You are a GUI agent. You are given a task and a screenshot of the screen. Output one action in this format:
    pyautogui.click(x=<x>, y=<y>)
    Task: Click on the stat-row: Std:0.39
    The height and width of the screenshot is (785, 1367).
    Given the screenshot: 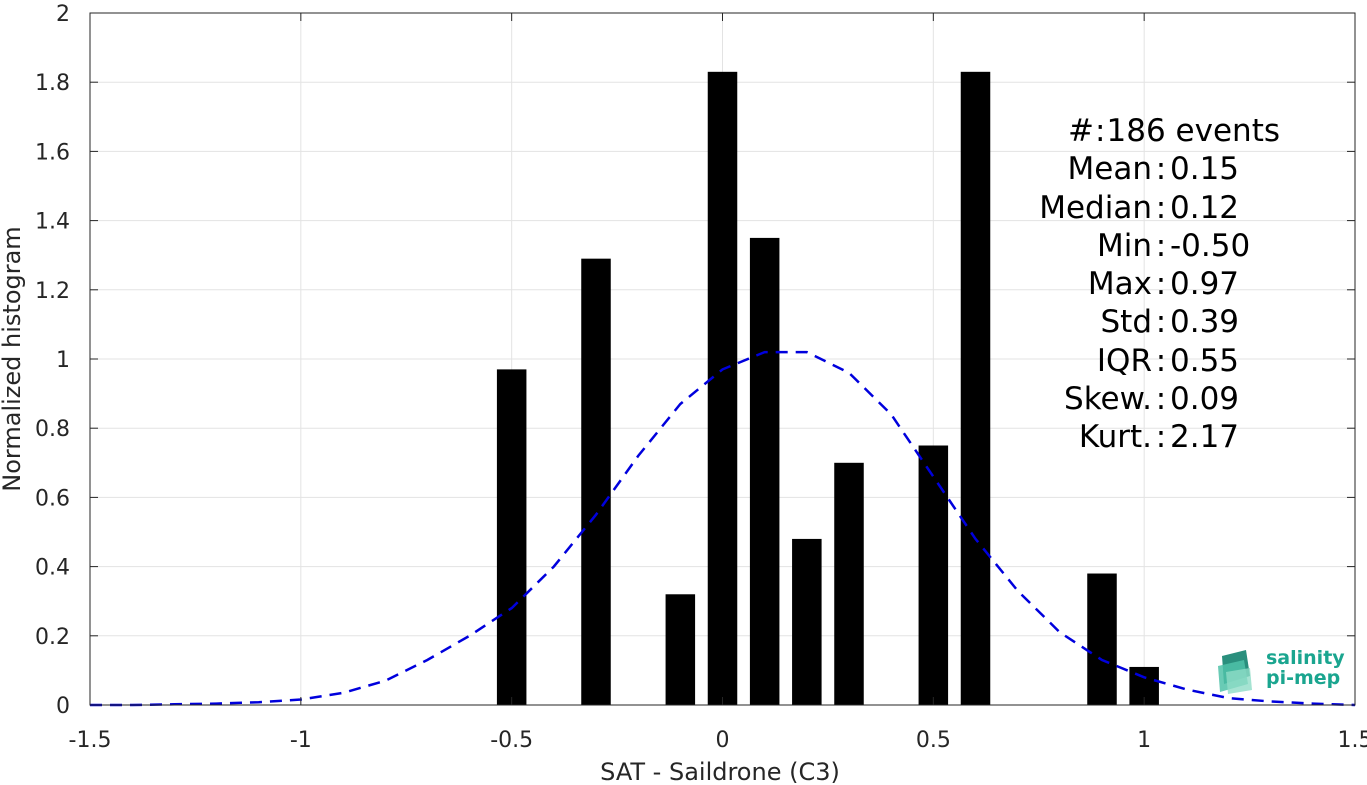 What is the action you would take?
    pyautogui.click(x=1120, y=322)
    